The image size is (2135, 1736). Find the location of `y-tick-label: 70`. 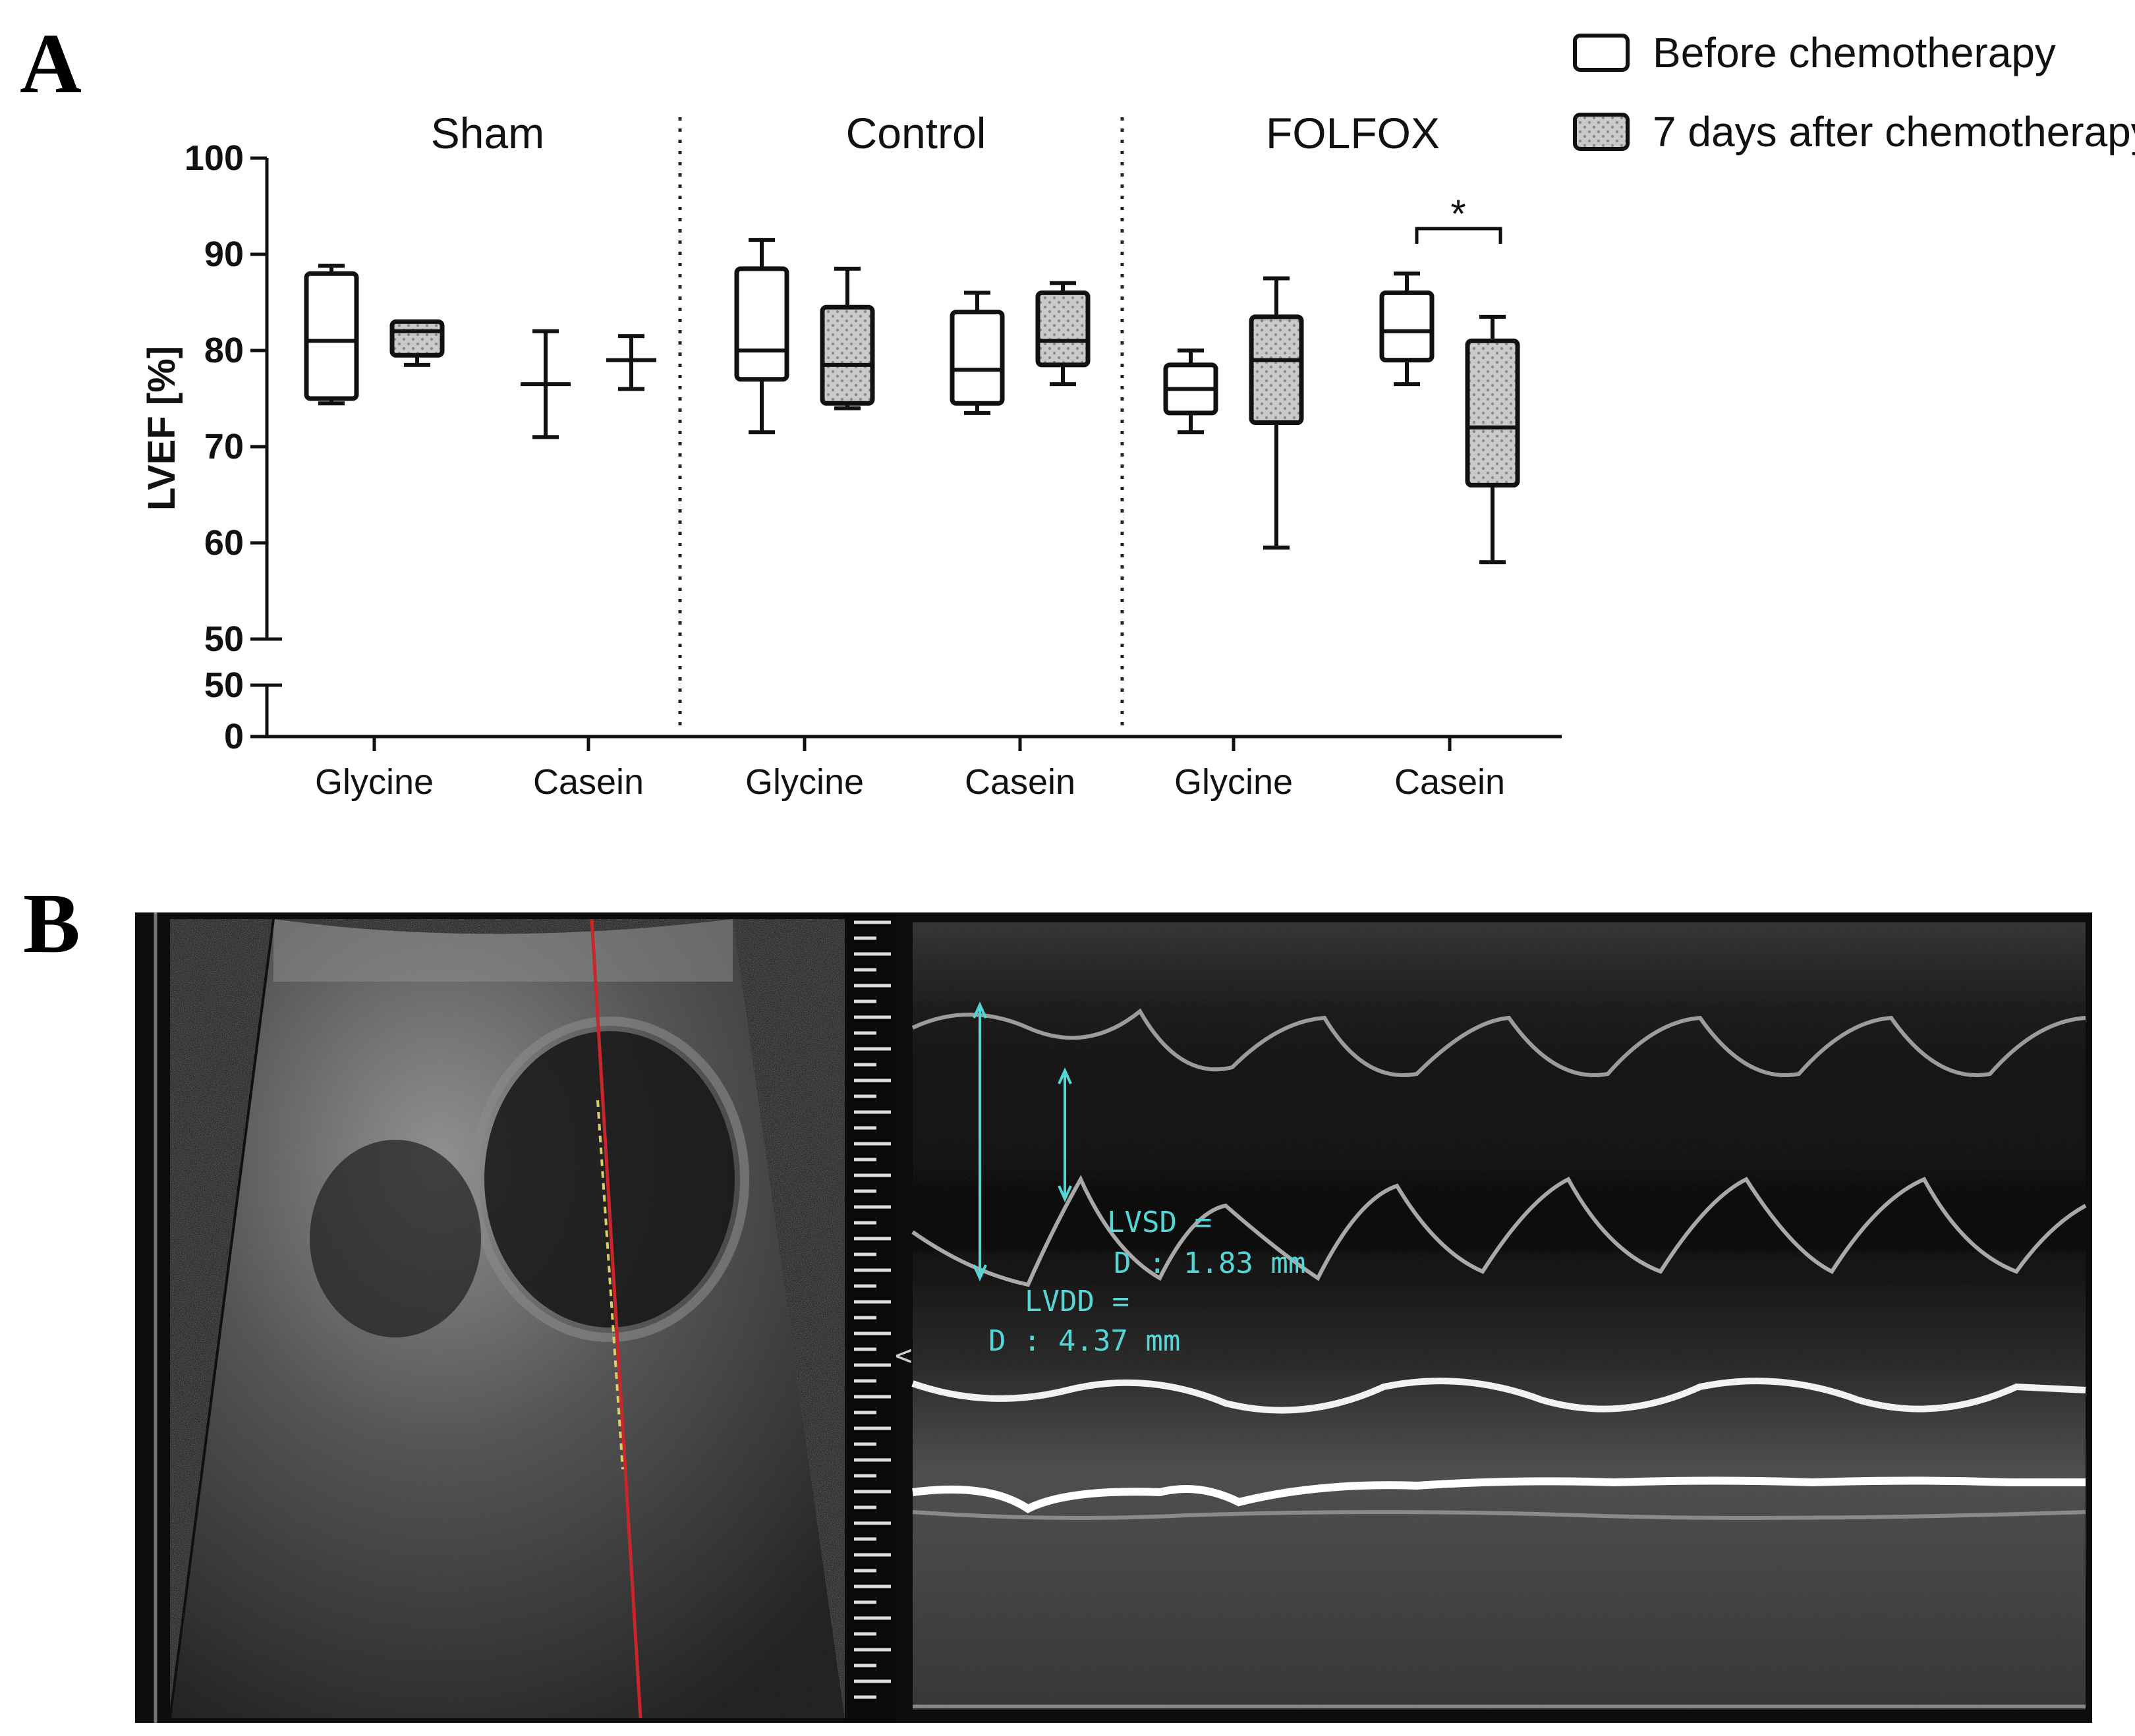

y-tick-label: 70 is located at coordinates (224, 446).